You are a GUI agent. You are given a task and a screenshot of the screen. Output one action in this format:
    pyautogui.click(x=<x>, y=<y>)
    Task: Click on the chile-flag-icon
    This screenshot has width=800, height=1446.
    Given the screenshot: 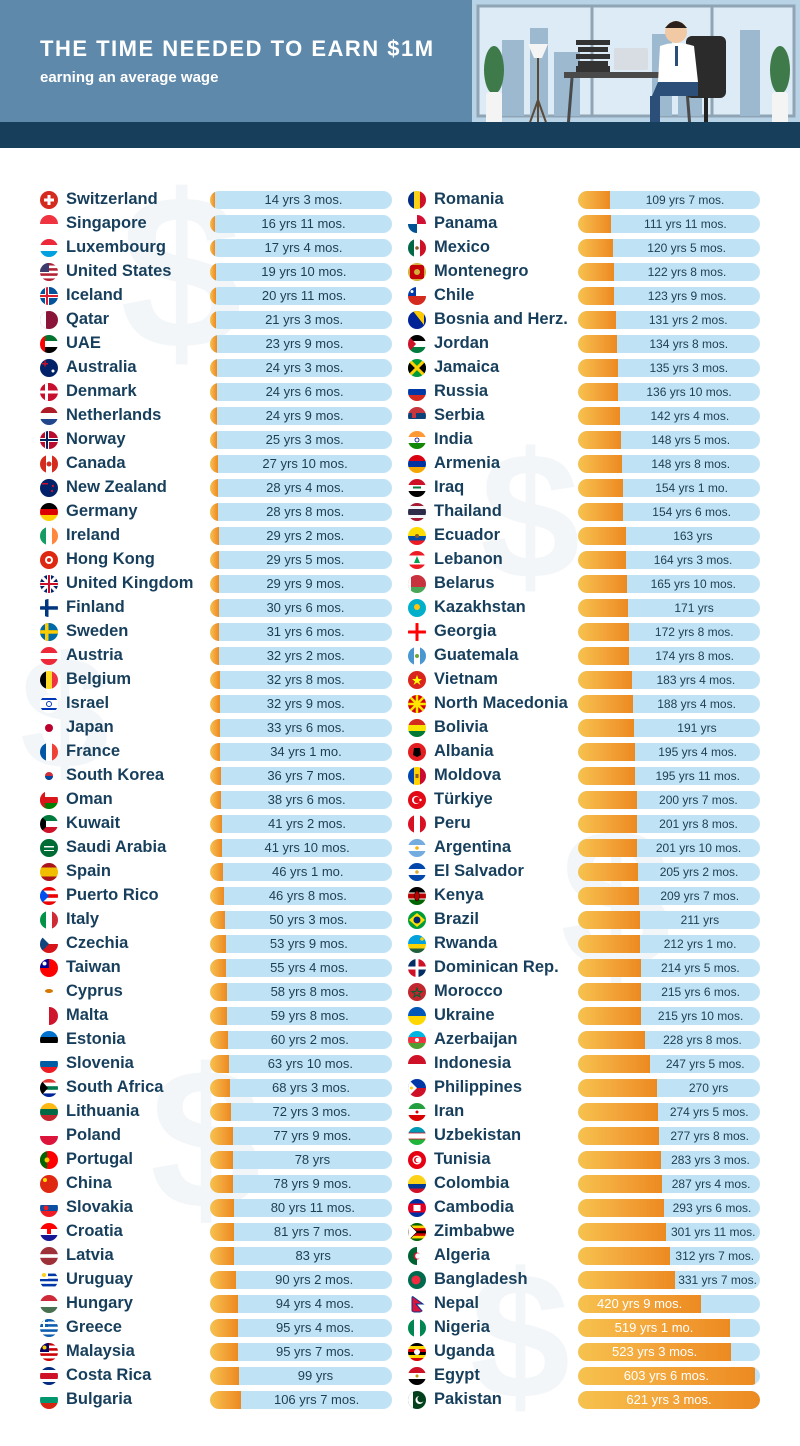 What is the action you would take?
    pyautogui.click(x=417, y=296)
    